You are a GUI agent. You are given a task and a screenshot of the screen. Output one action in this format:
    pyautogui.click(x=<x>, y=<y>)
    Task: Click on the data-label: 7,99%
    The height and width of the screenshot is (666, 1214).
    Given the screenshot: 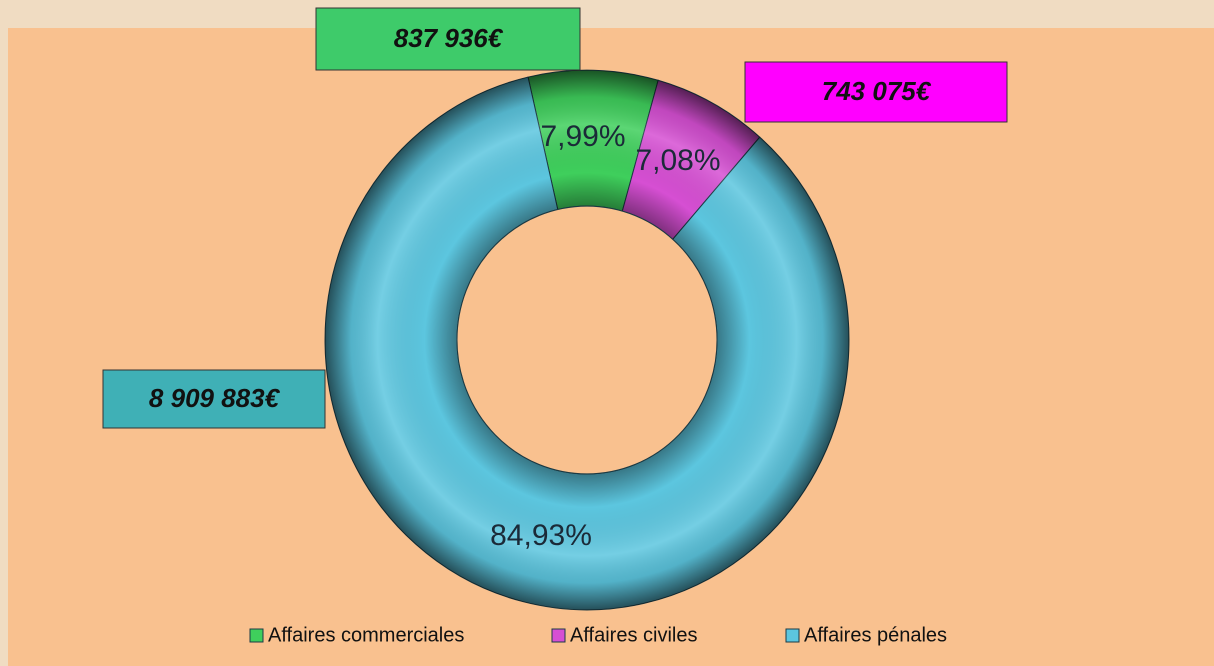 What is the action you would take?
    pyautogui.click(x=582, y=136)
    